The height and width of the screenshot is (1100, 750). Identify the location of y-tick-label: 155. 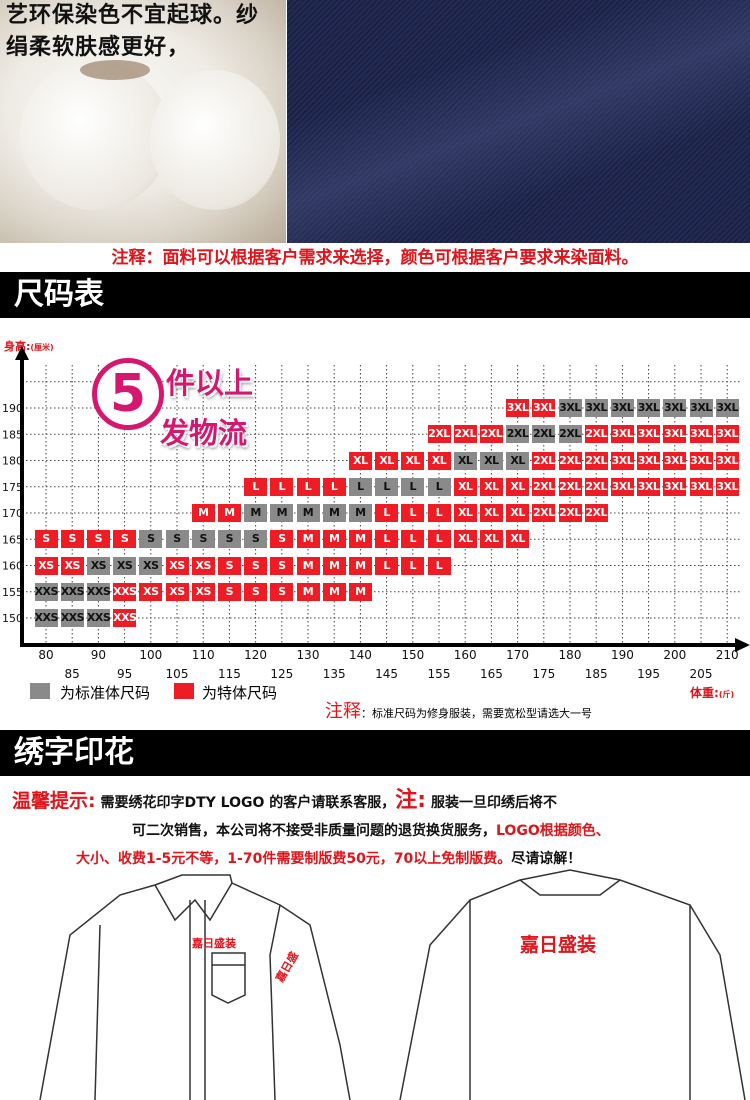
(12, 592).